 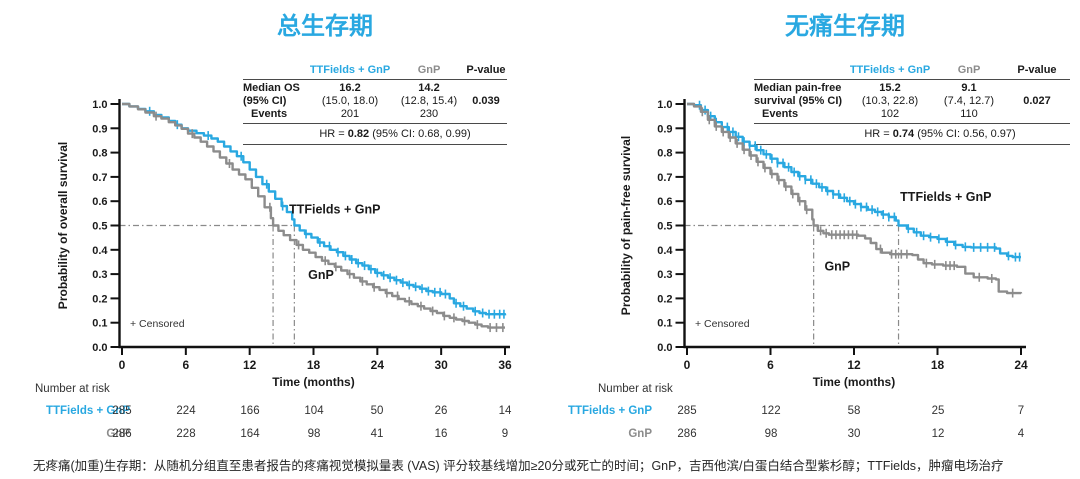 I want to click on median-pfs-gnp: 9.1, so click(x=969, y=88).